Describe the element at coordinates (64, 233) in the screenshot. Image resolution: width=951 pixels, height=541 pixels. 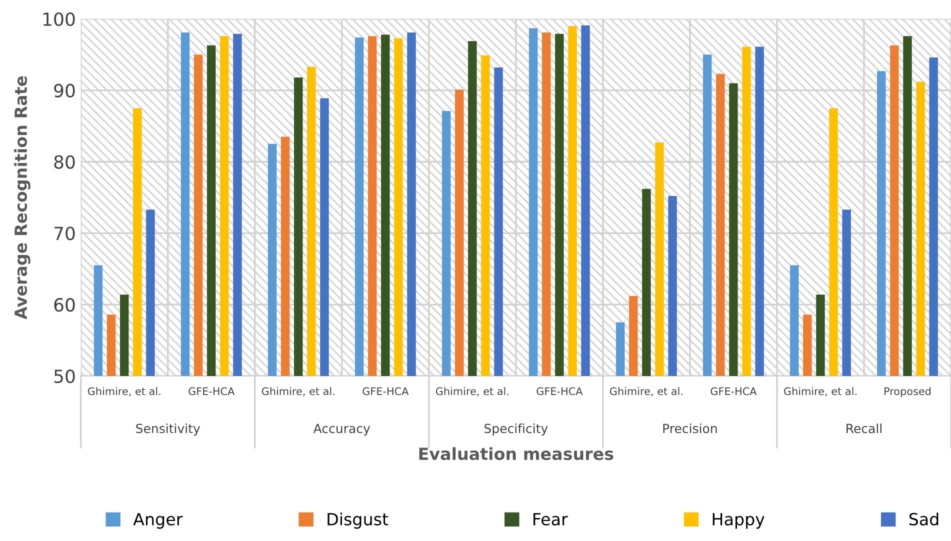
I see `y-tick-label: 70` at that location.